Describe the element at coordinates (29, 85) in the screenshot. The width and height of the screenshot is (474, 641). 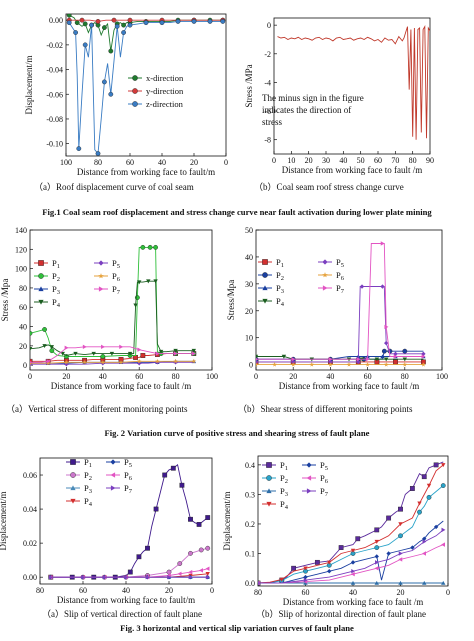
I see `y-axis-label: Displacement/m` at that location.